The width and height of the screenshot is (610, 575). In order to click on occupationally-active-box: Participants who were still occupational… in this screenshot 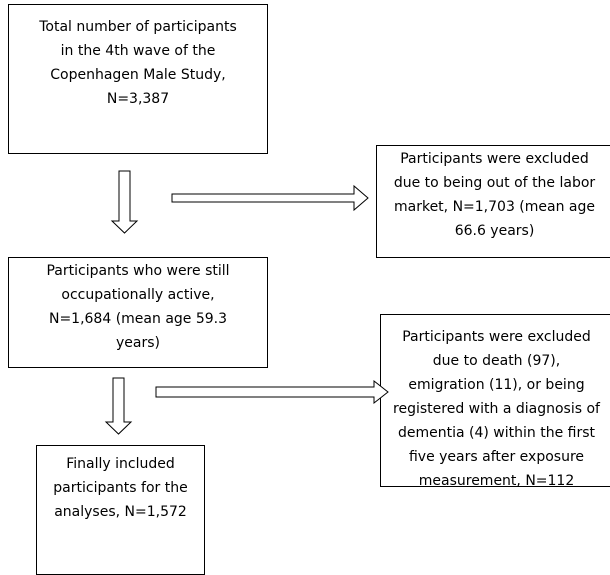, I will do `click(138, 312)`.